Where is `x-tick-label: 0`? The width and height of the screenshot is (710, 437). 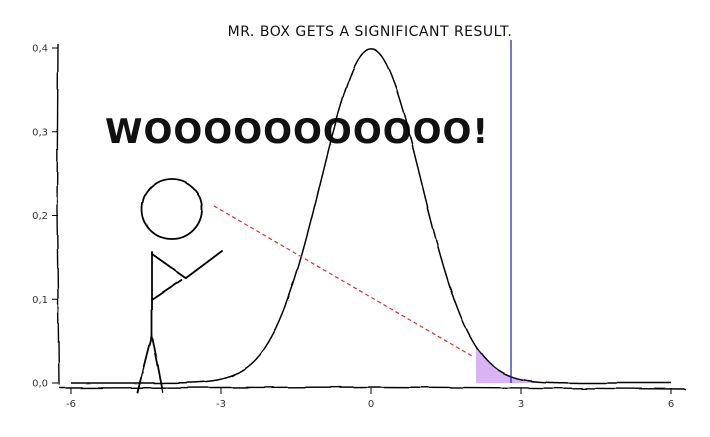
x-tick-label: 0 is located at coordinates (371, 404).